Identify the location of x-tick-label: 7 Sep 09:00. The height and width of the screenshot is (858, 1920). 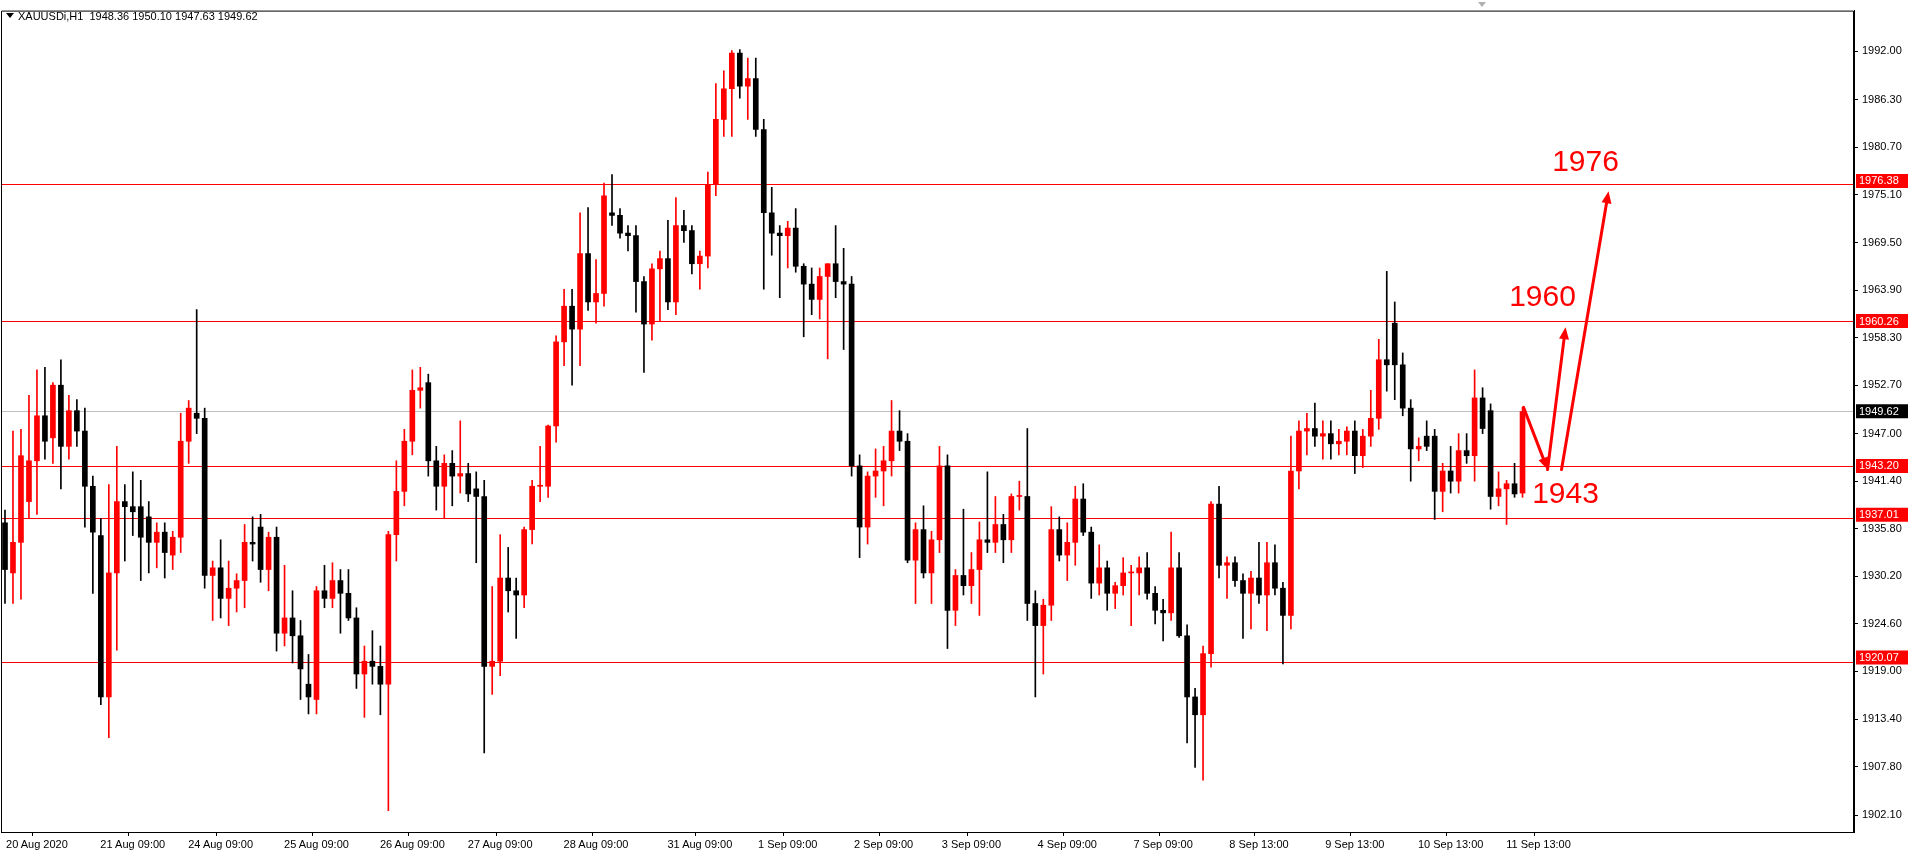
(1163, 843).